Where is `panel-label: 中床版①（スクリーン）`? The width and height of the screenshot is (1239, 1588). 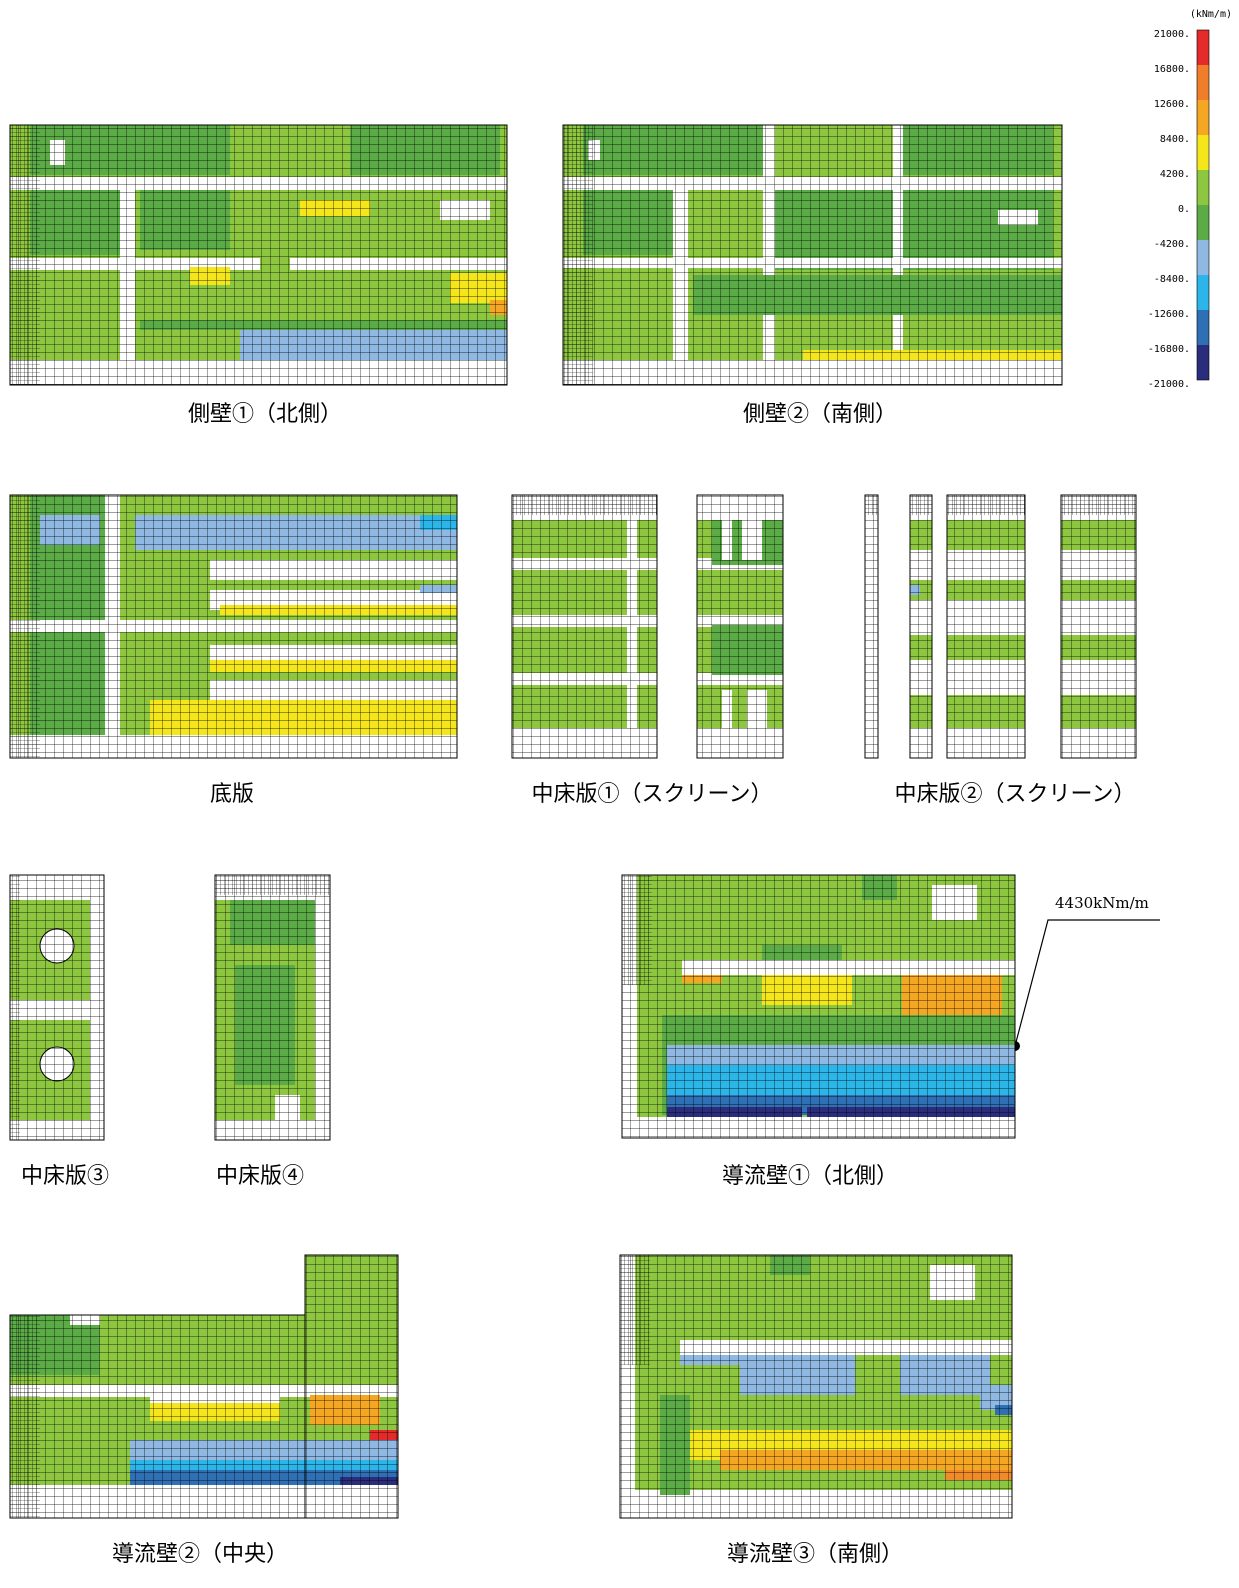 panel-label: 中床版①（スクリーン） is located at coordinates (652, 794).